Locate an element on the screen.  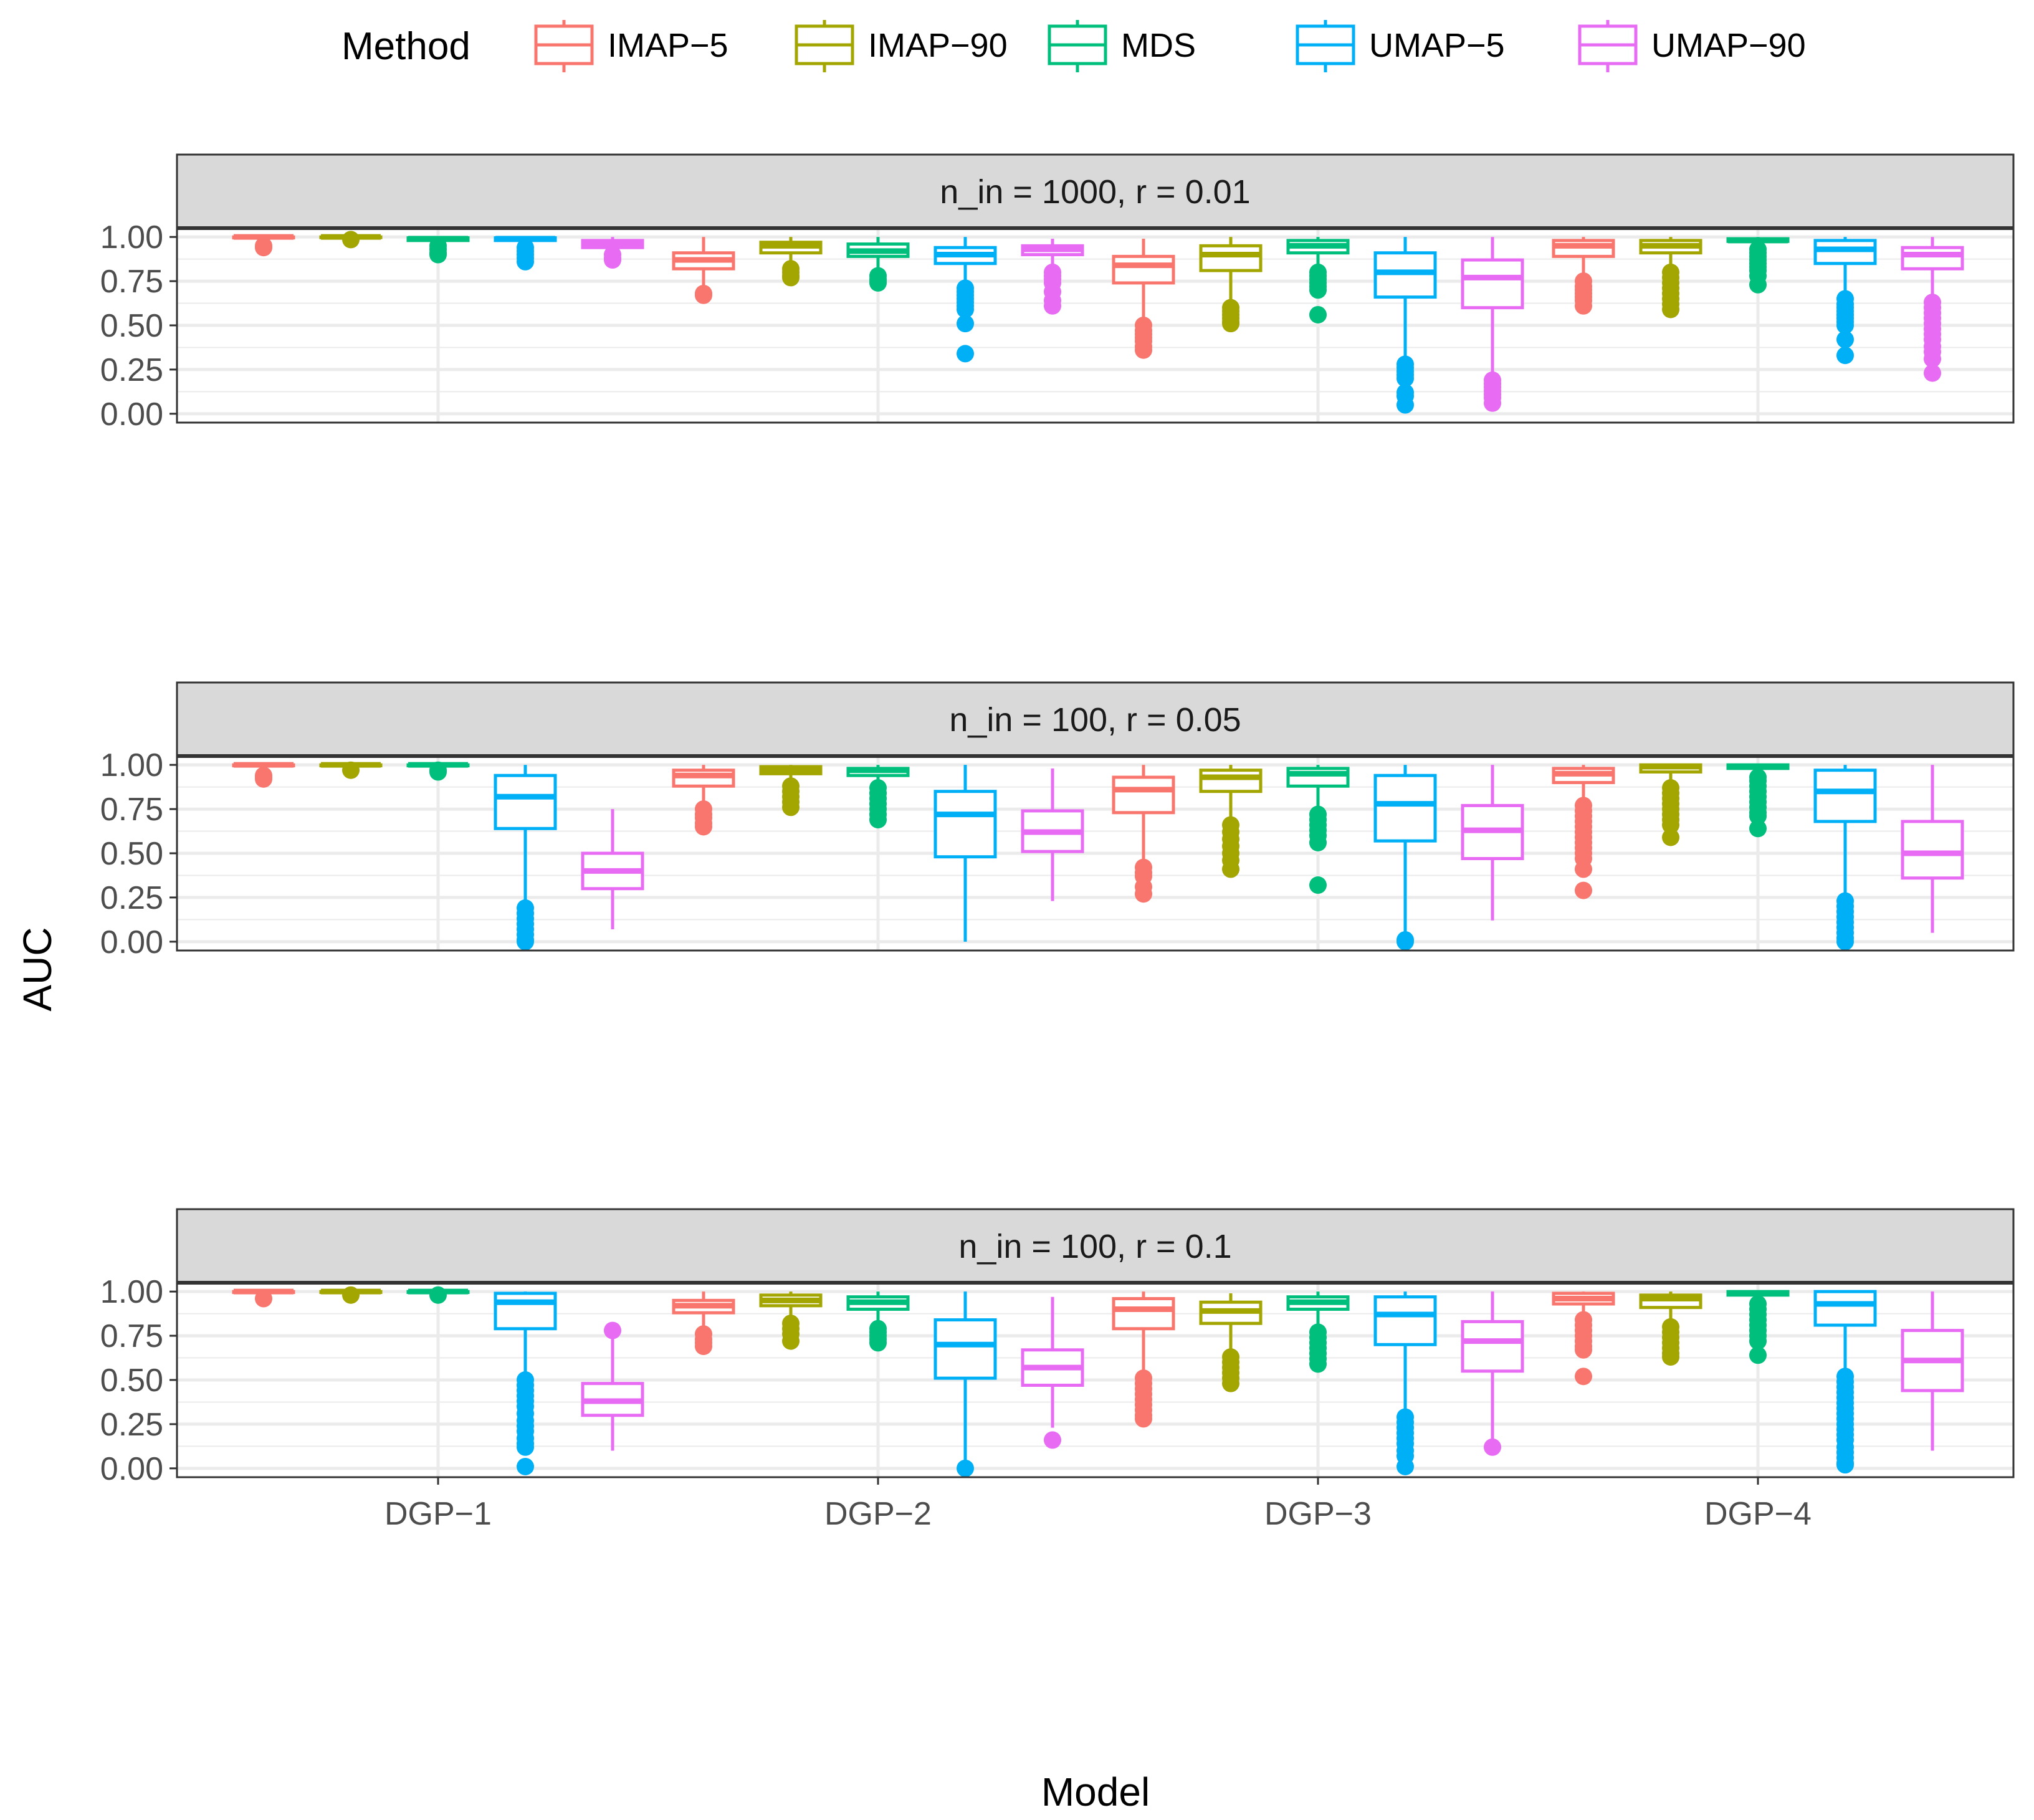
legend-item: IMAP−90 is located at coordinates (901, 46).